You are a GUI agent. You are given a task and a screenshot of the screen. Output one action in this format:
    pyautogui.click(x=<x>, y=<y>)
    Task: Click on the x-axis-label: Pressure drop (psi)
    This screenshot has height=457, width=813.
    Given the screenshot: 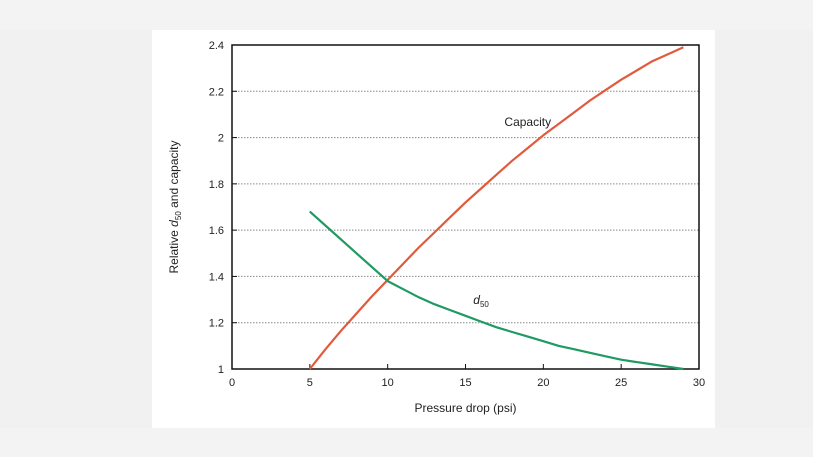 What is the action you would take?
    pyautogui.click(x=465, y=408)
    